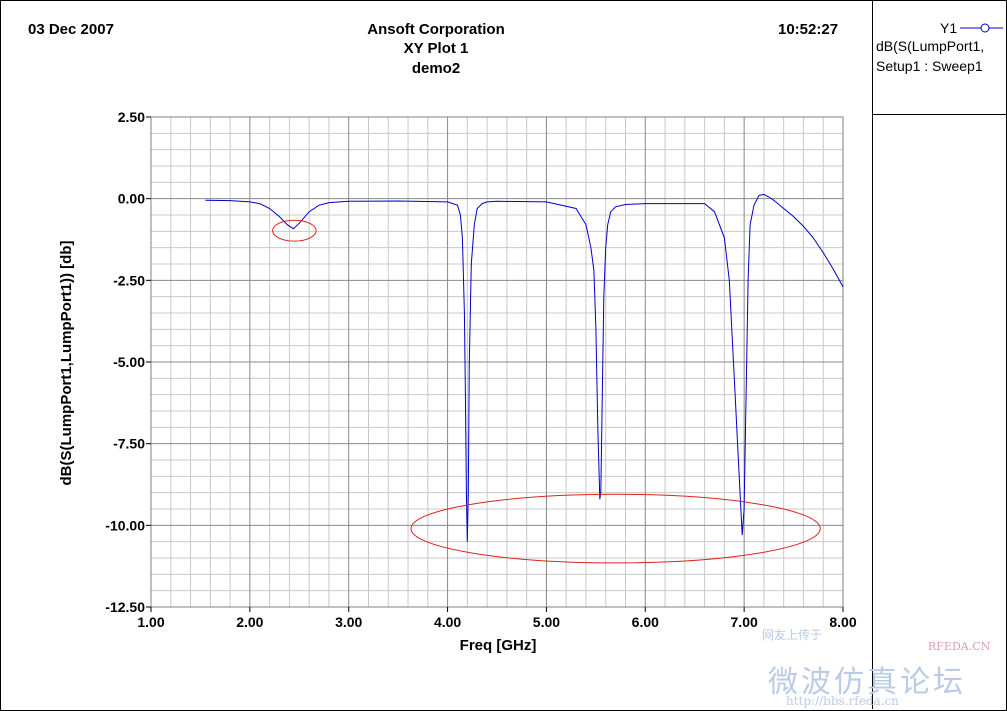 Image resolution: width=1007 pixels, height=711 pixels. What do you see at coordinates (66, 363) in the screenshot?
I see `y-axis-label: dB(S(LumpPort1,LumpPort1)) [db]` at bounding box center [66, 363].